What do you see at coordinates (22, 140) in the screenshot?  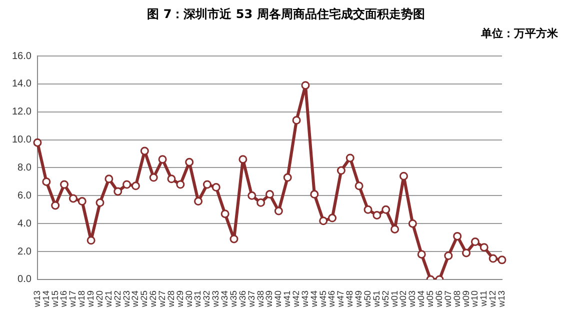 I see `y-tick-label: 10.0` at bounding box center [22, 140].